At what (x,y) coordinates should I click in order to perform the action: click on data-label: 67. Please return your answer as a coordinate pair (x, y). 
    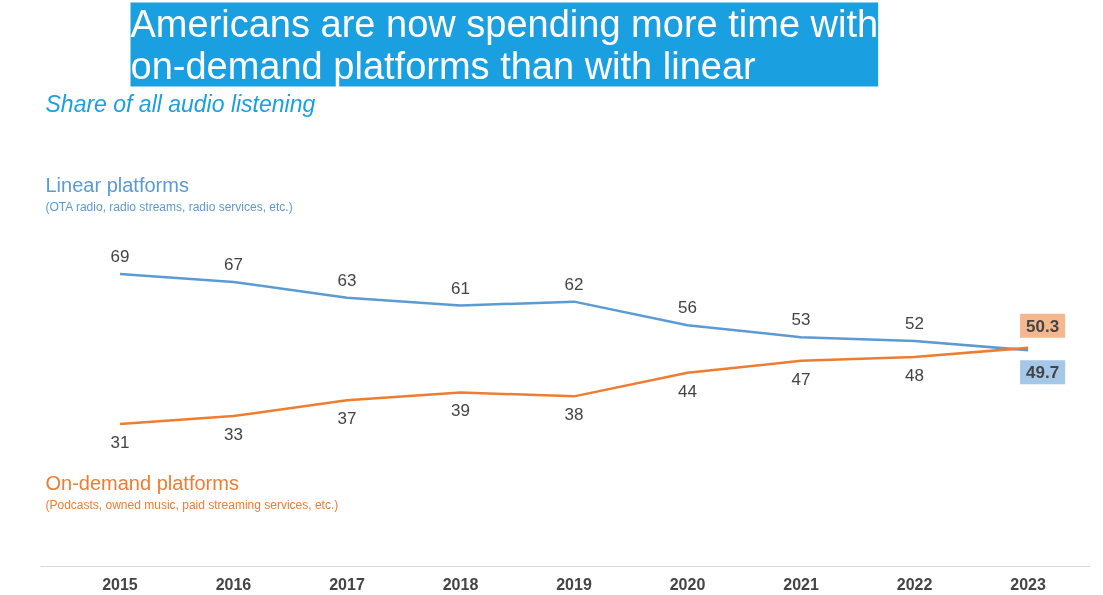
    Looking at the image, I should click on (233, 264).